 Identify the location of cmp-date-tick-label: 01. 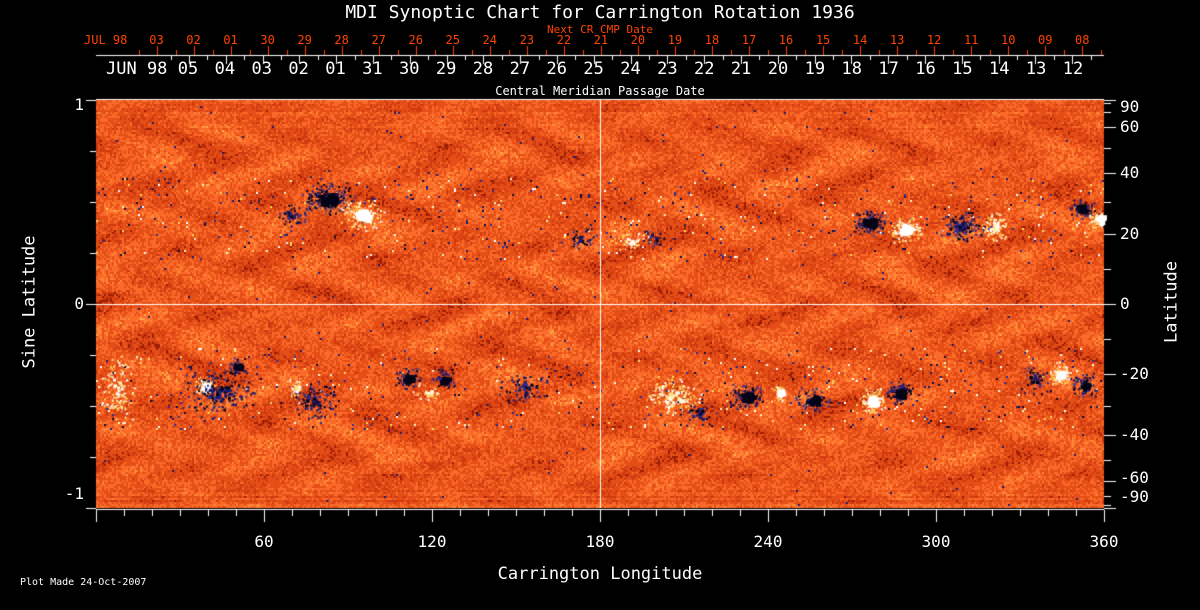
(335, 69).